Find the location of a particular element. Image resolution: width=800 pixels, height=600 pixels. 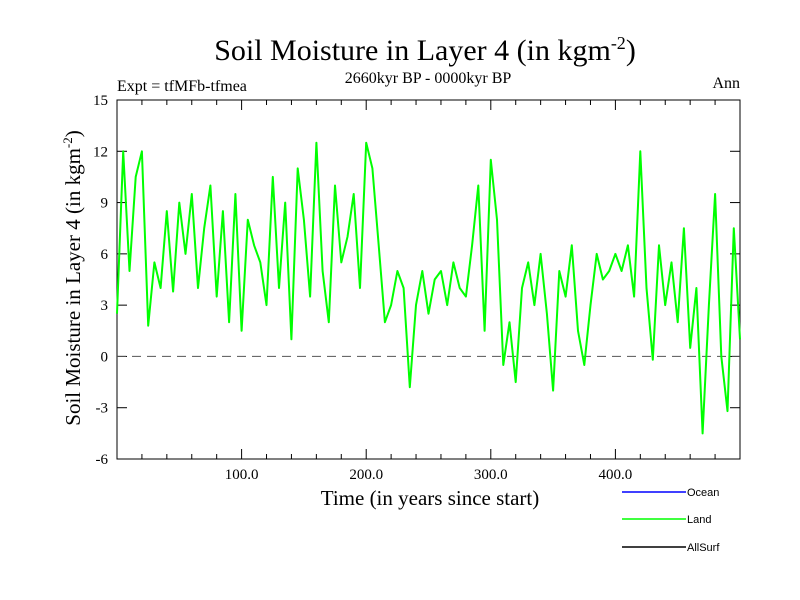

title-close: ) is located at coordinates (631, 50).